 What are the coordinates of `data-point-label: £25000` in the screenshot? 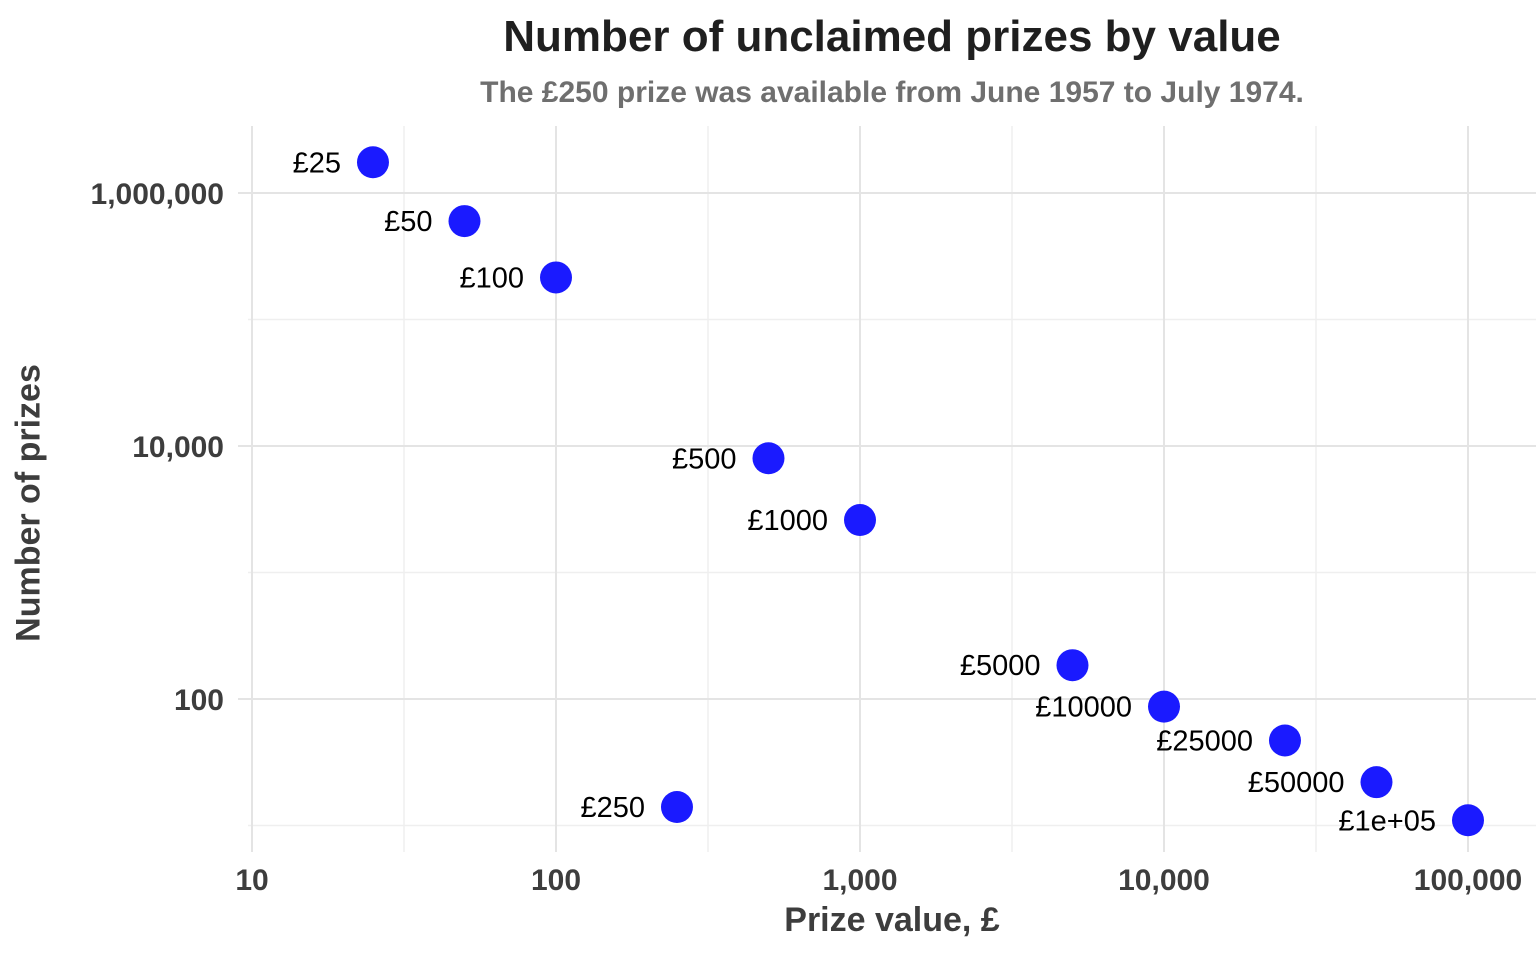 It's located at (1204, 741).